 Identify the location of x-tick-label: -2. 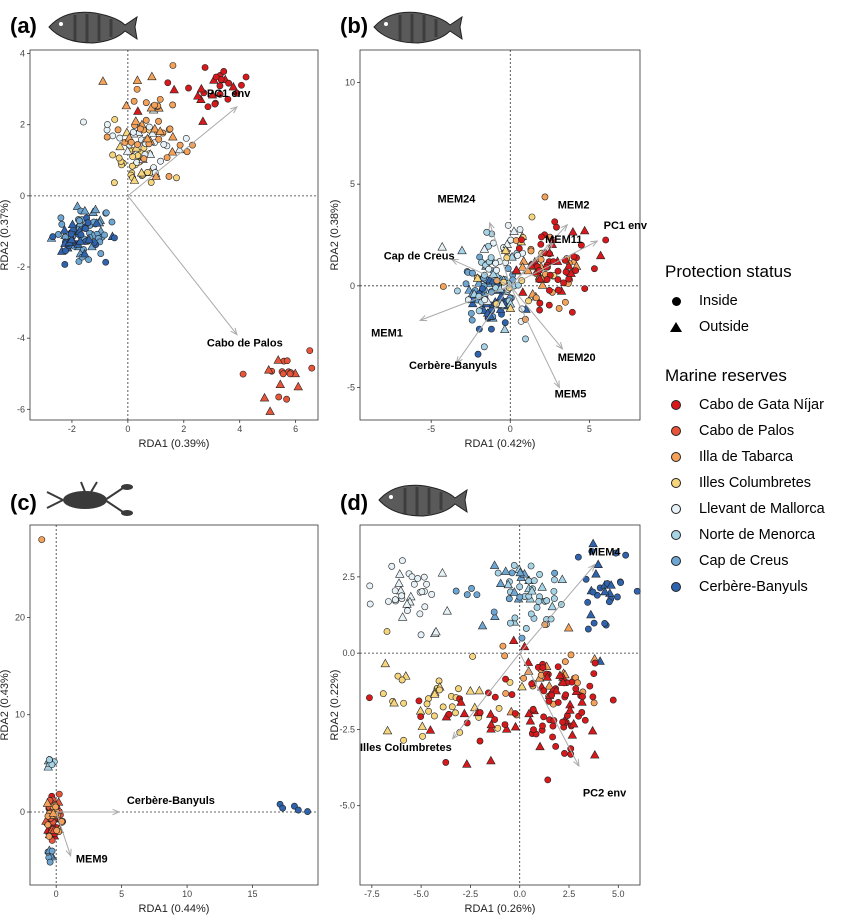
(72, 429).